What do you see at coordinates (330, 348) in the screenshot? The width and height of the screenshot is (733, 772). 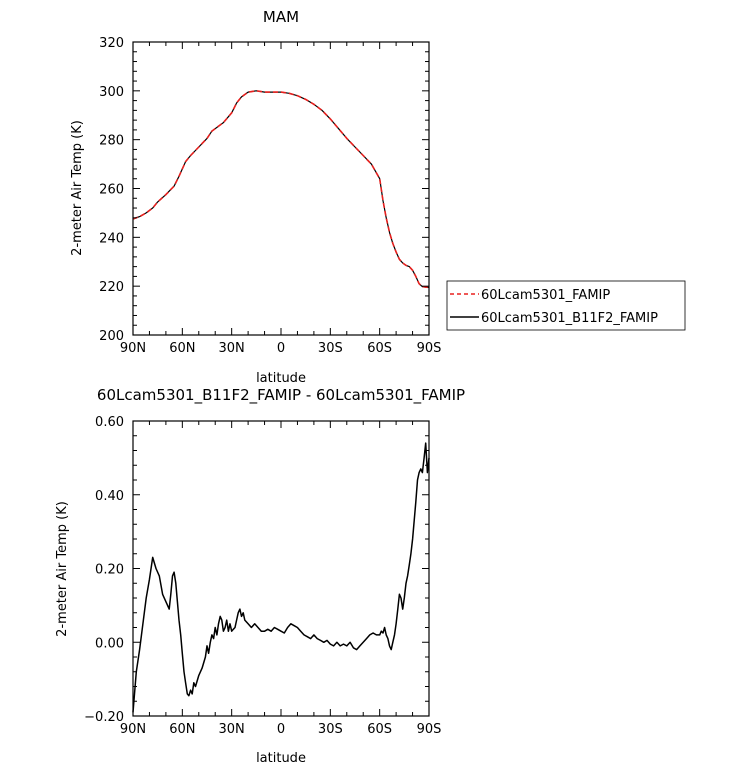 I see `top-x-tick-label: 30S` at bounding box center [330, 348].